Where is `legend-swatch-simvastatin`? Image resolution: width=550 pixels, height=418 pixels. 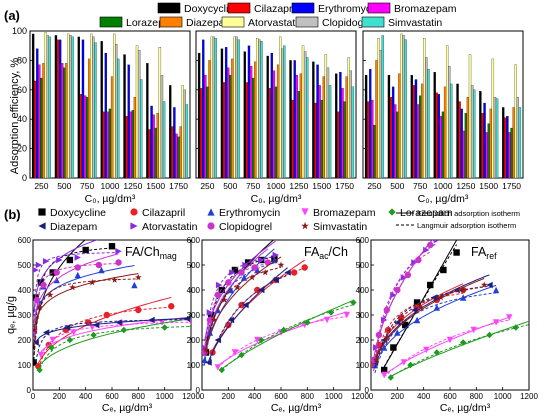
legend-swatch-simvastatin is located at coordinates (373, 22).